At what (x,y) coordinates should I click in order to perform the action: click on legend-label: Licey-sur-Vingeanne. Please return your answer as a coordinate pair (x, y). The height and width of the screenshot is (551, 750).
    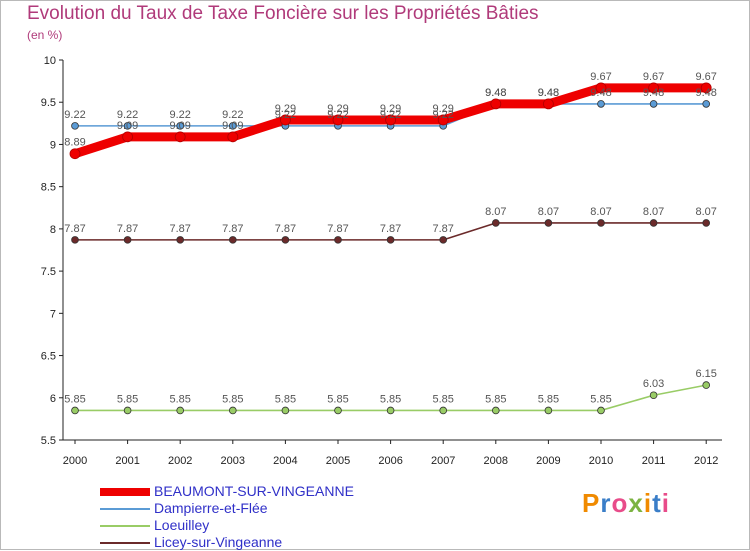
    Looking at the image, I should click on (218, 542).